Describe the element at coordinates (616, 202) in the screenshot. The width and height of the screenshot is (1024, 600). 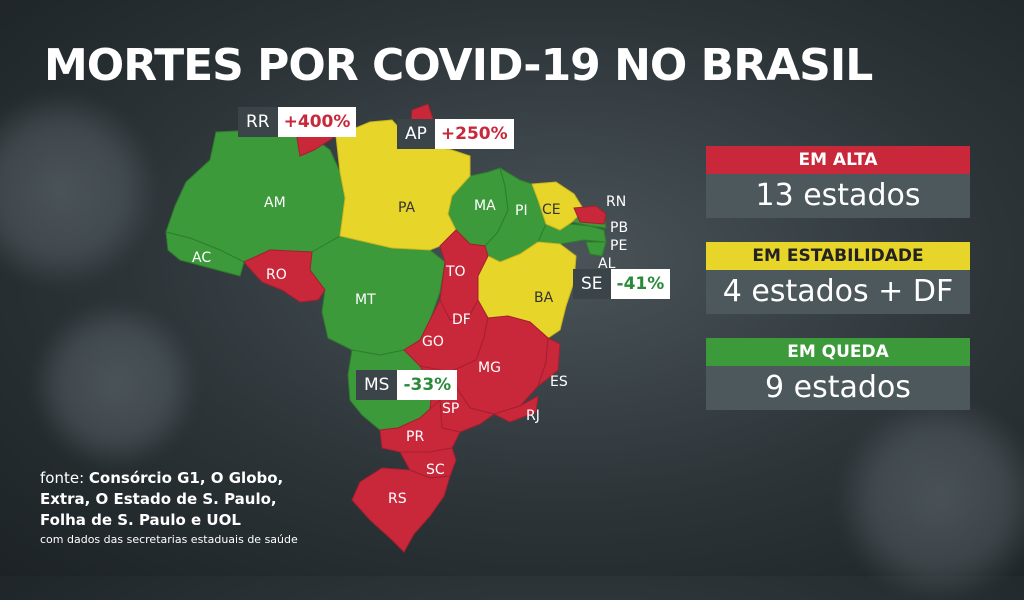
I see `label-rn: RN` at that location.